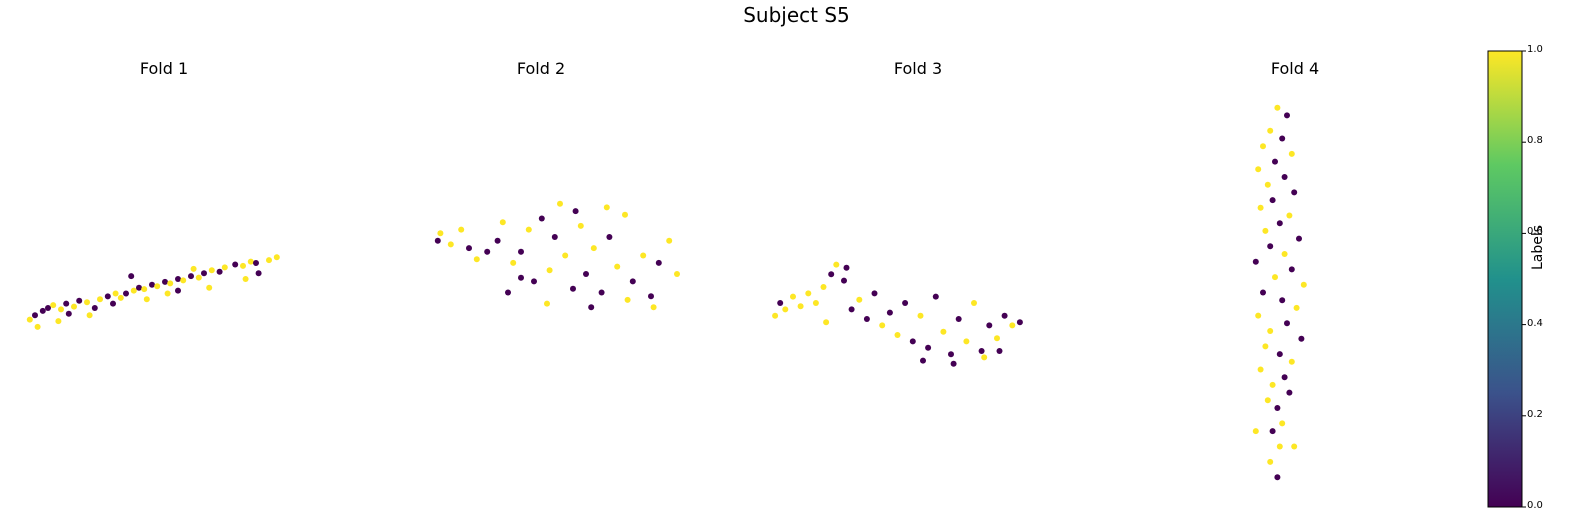  Describe the element at coordinates (1535, 49) in the screenshot. I see `colorbar-tick-label: 1.0` at that location.